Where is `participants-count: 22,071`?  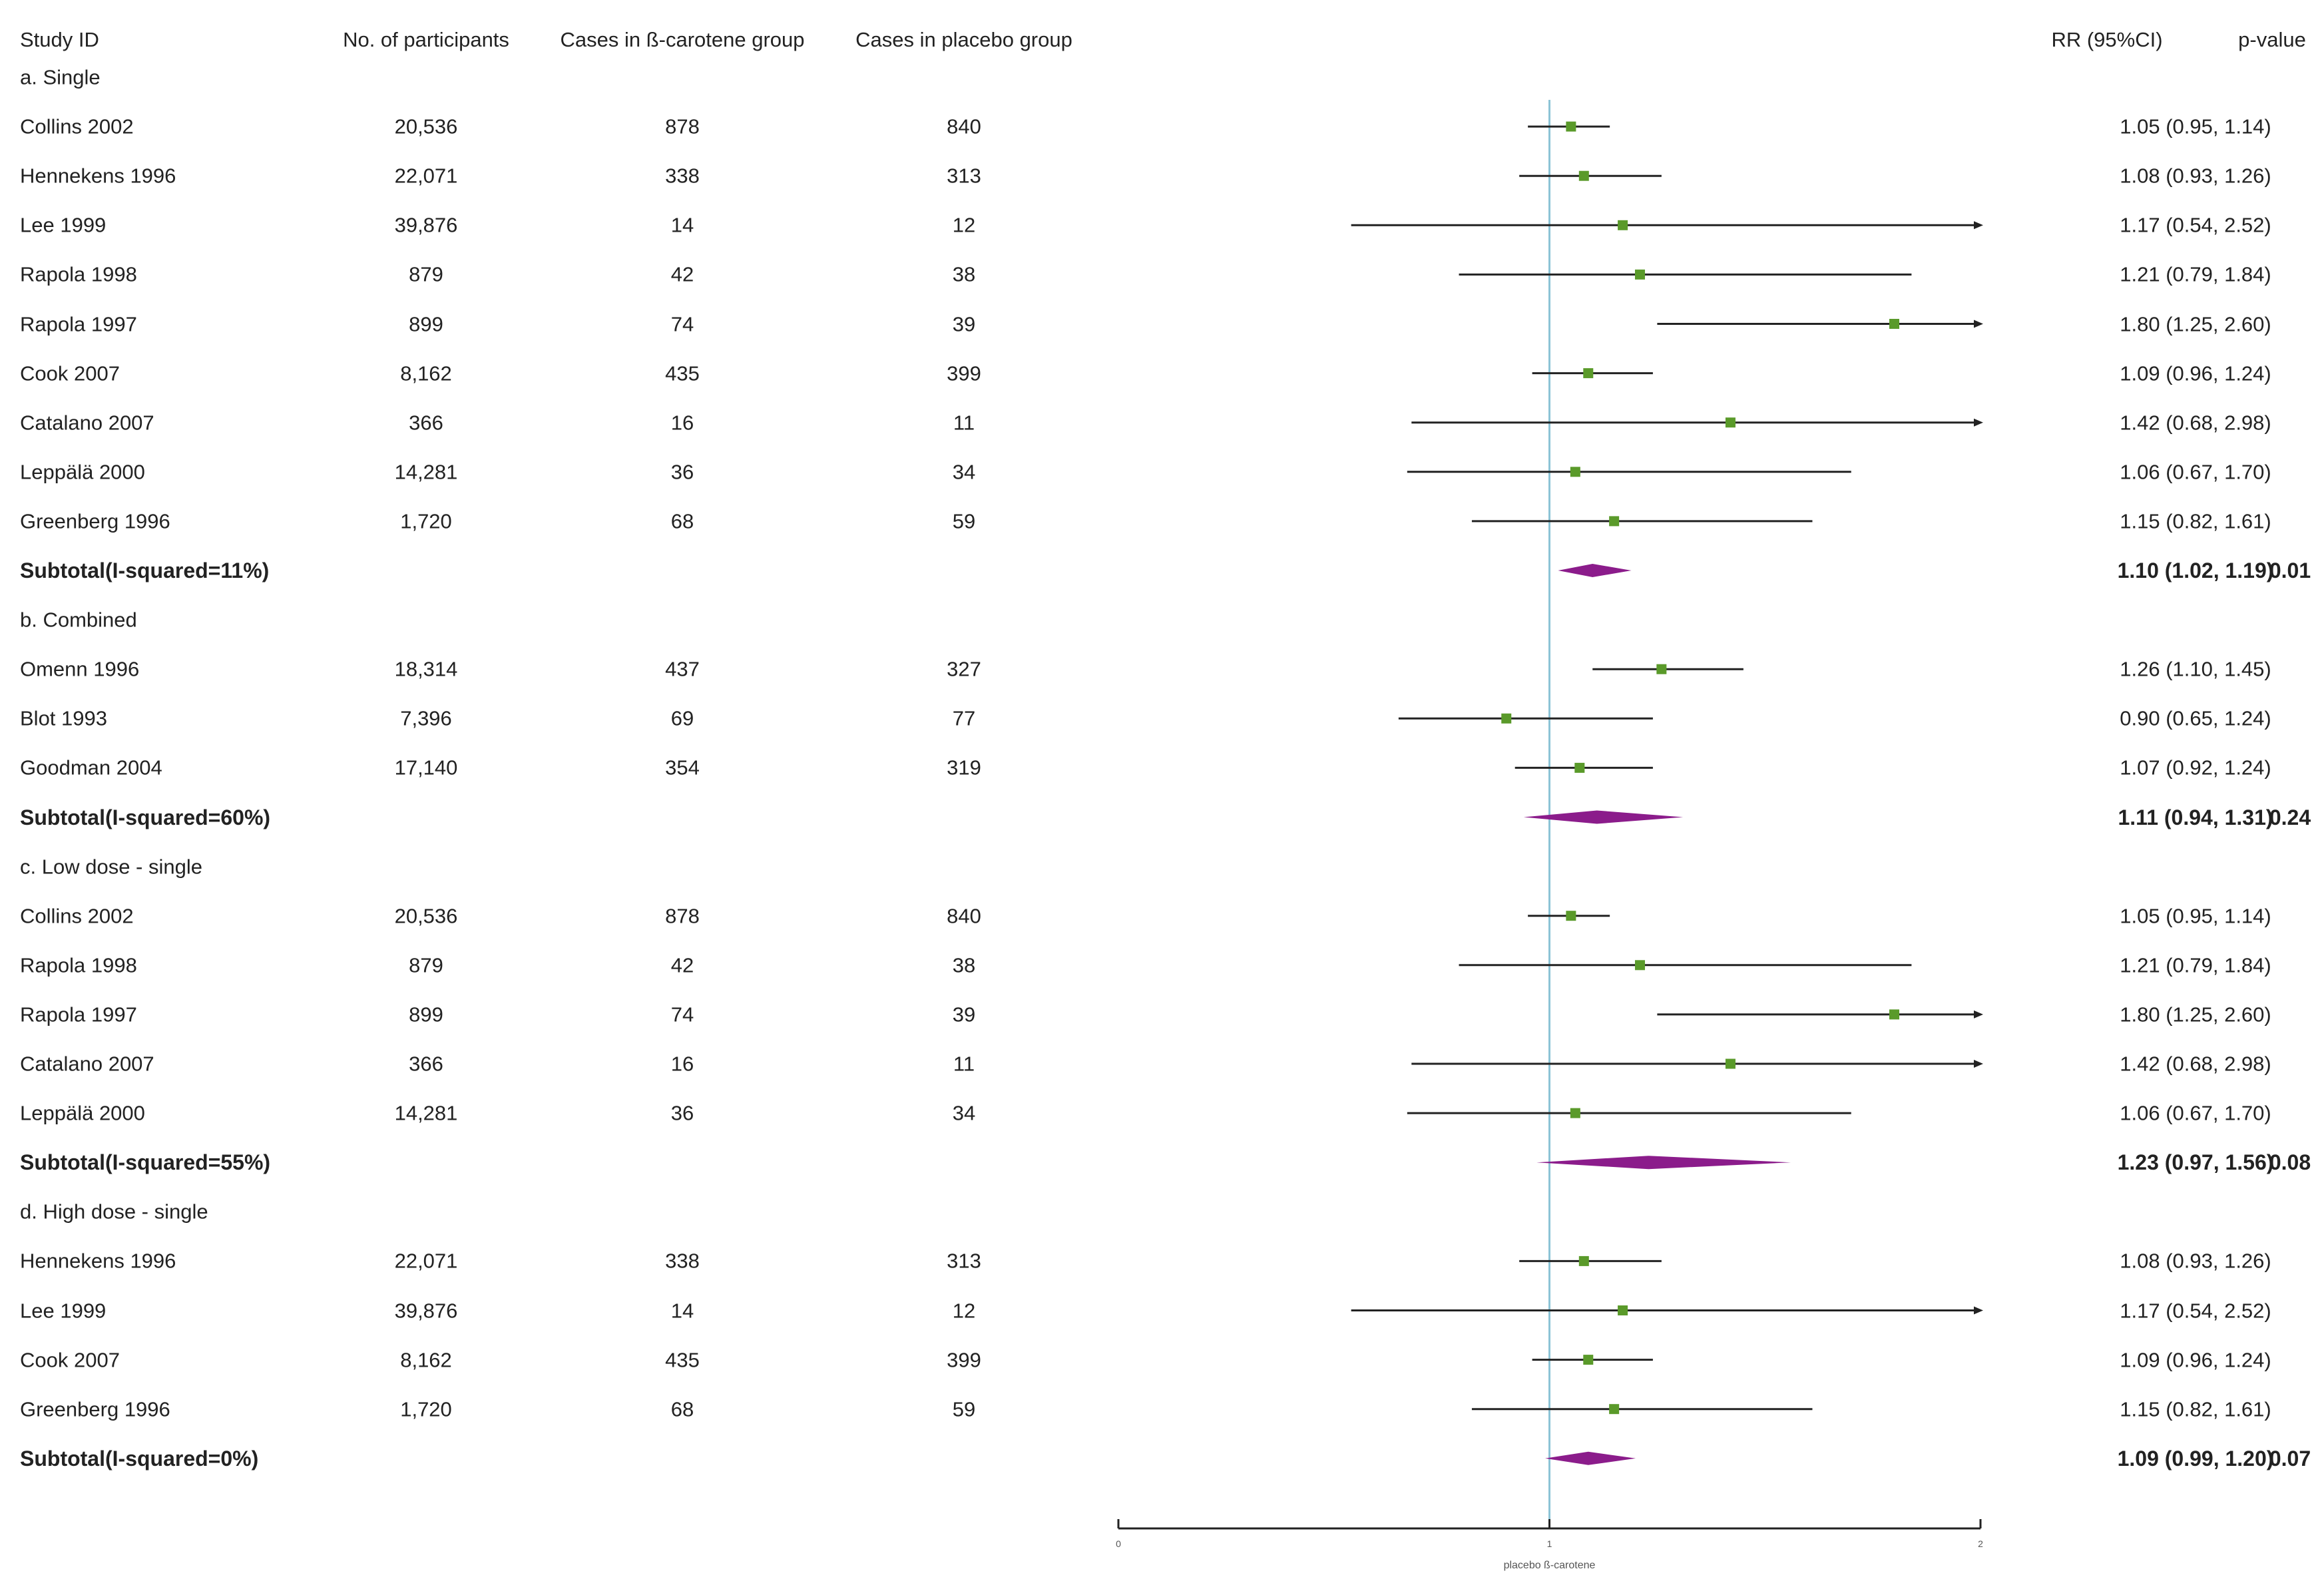
participants-count: 22,071 is located at coordinates (426, 1261).